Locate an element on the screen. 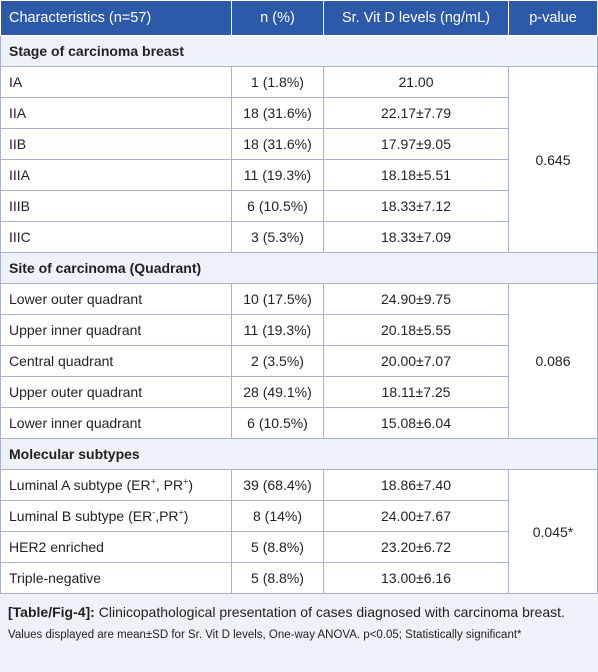 The height and width of the screenshot is (672, 598). row-value: 13.00±6.16 is located at coordinates (416, 578).